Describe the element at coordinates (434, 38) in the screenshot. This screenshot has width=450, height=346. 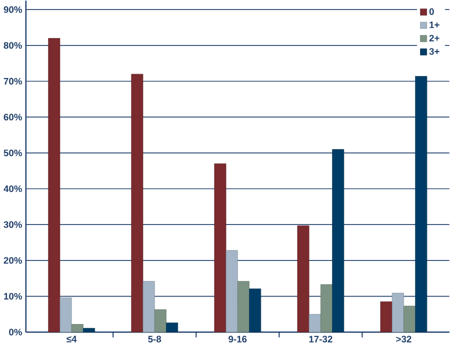
I see `legend-label: 2+` at that location.